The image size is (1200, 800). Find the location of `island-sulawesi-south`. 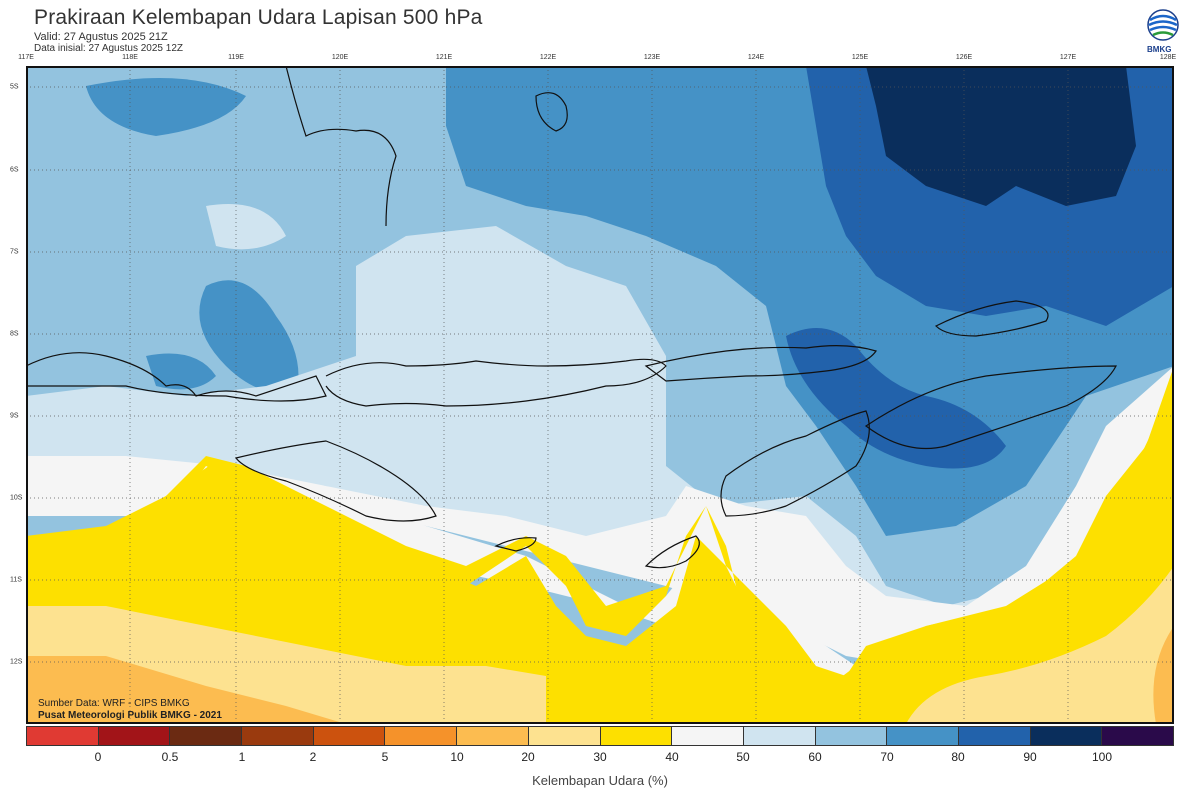

island-sulawesi-south is located at coordinates (341, 146).